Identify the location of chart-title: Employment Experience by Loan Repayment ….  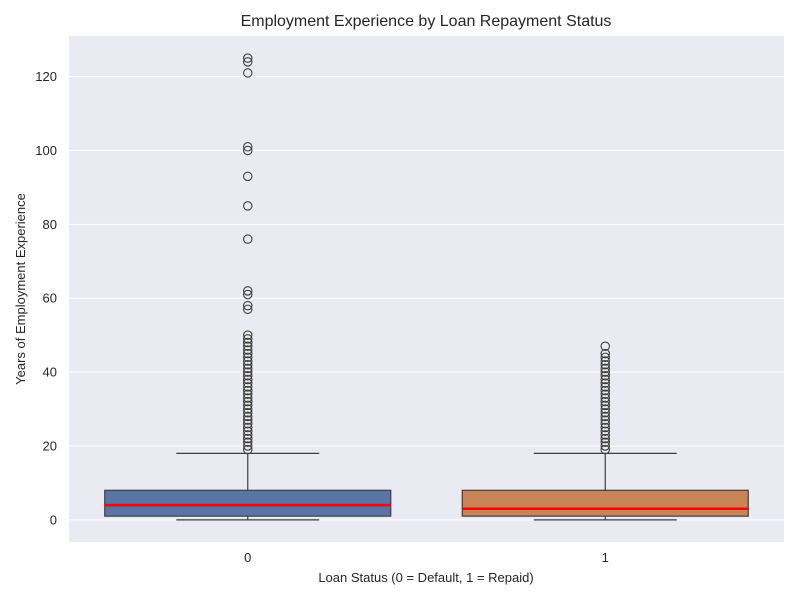
(426, 21).